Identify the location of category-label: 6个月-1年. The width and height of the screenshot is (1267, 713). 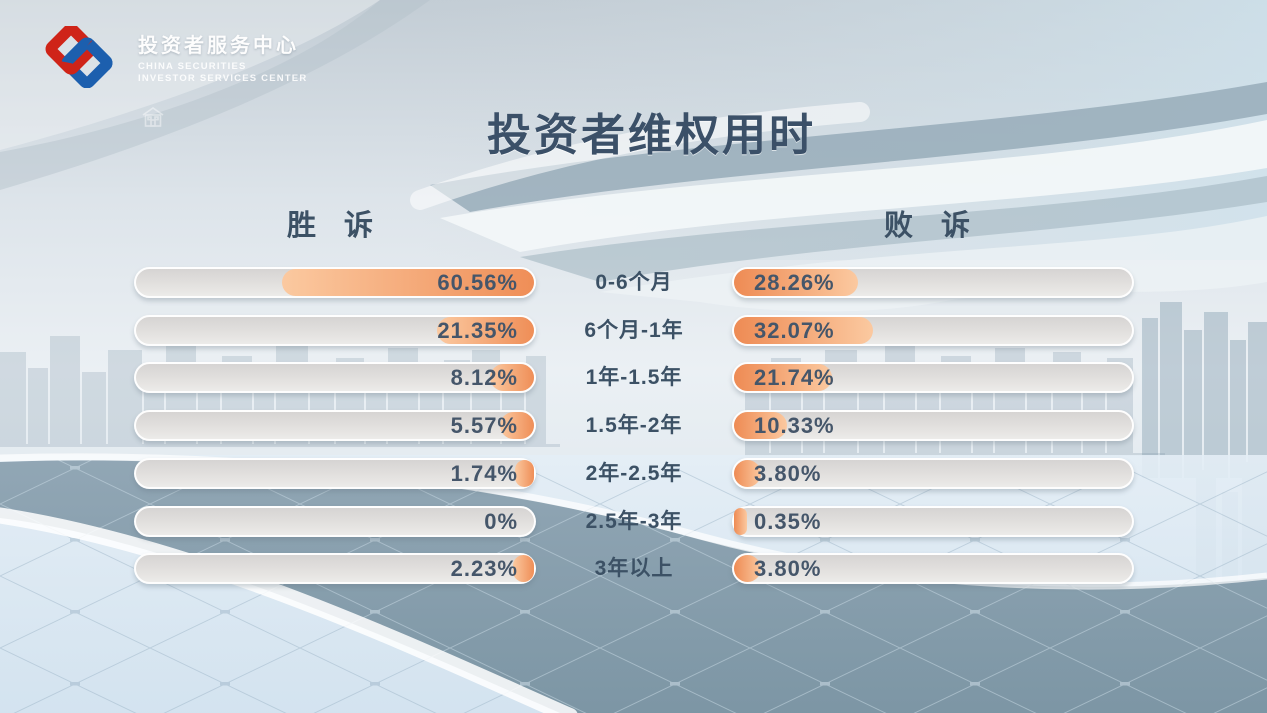
(634, 330).